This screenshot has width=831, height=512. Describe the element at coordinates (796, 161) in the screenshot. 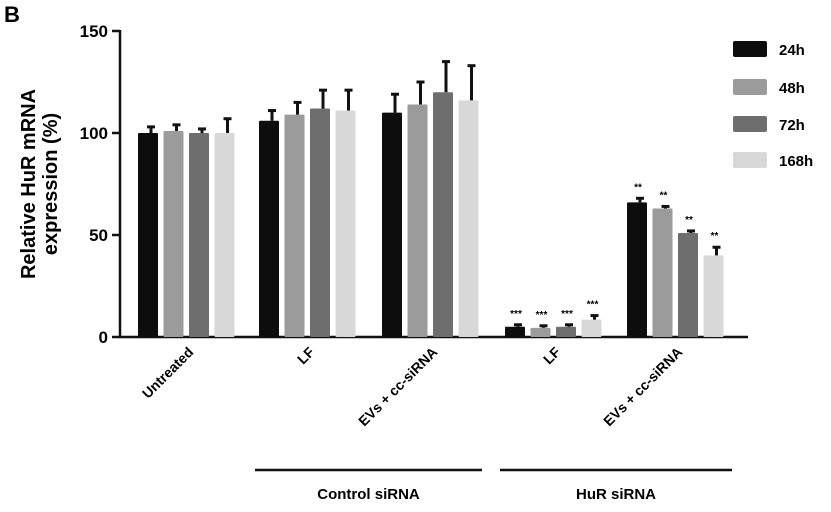

I see `legend-label: 168h` at that location.